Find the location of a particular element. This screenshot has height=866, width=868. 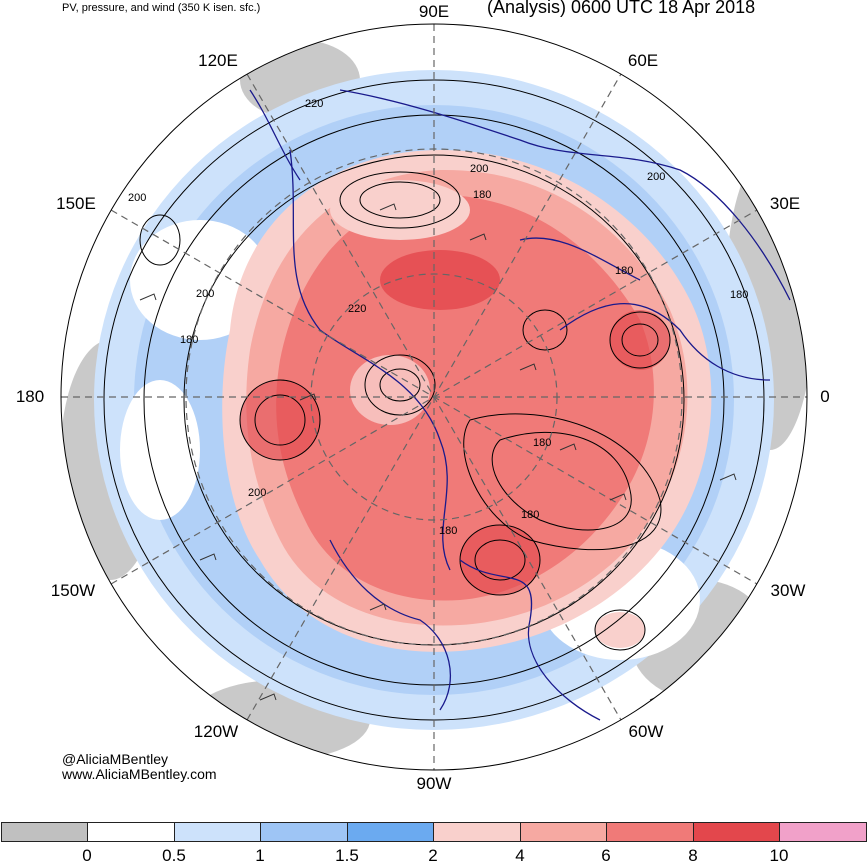

colorbar-tick-label: 1.5 is located at coordinates (347, 855).